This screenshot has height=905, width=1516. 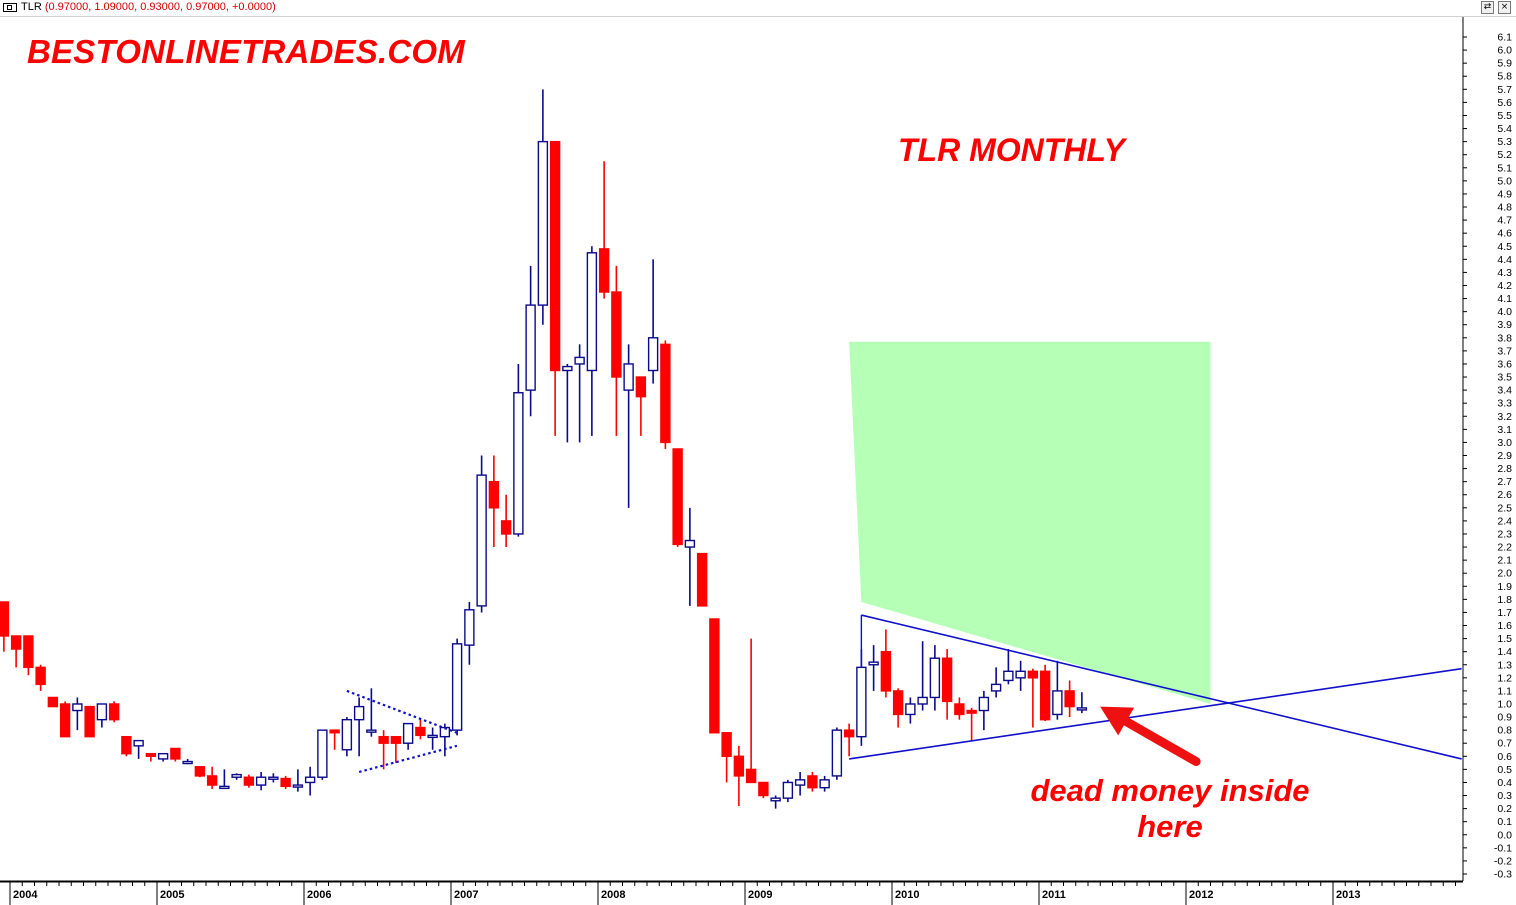 What do you see at coordinates (1503, 861) in the screenshot?
I see `y-tick-label: -0.2` at bounding box center [1503, 861].